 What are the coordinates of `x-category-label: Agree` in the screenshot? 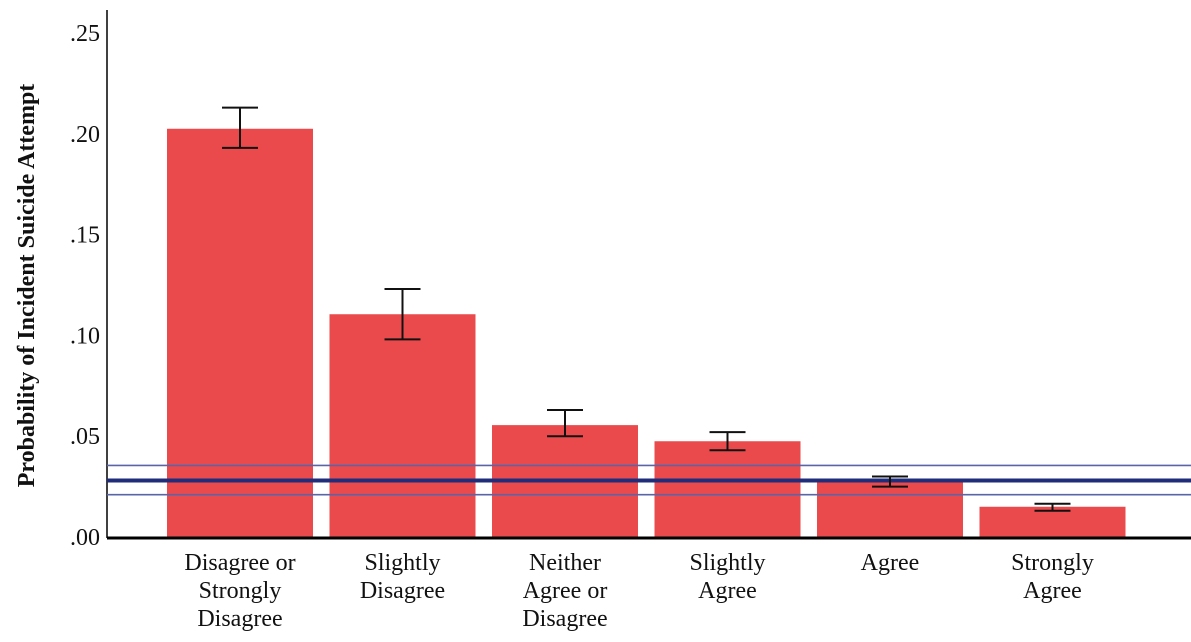 It's located at (890, 563).